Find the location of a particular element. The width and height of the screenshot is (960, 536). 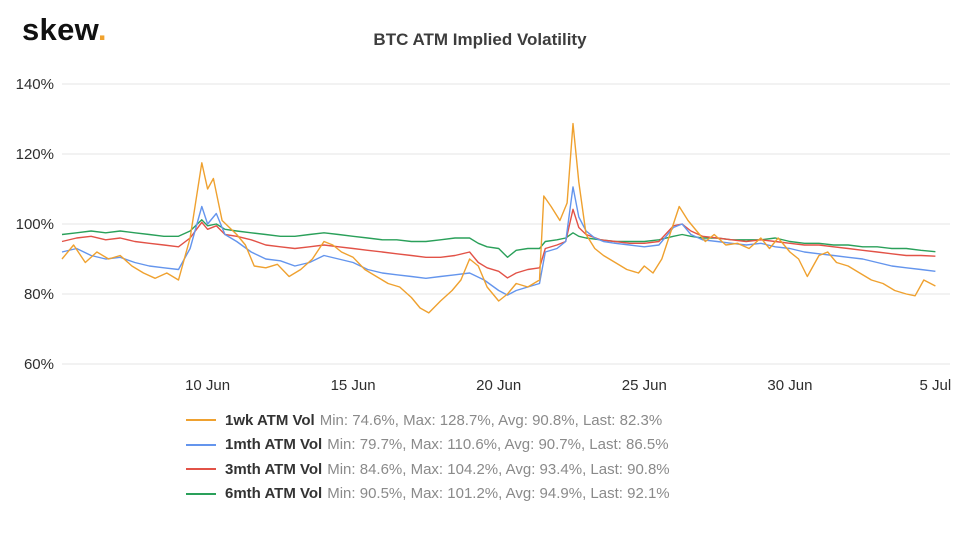

skew-logo: skew. is located at coordinates (64, 30).